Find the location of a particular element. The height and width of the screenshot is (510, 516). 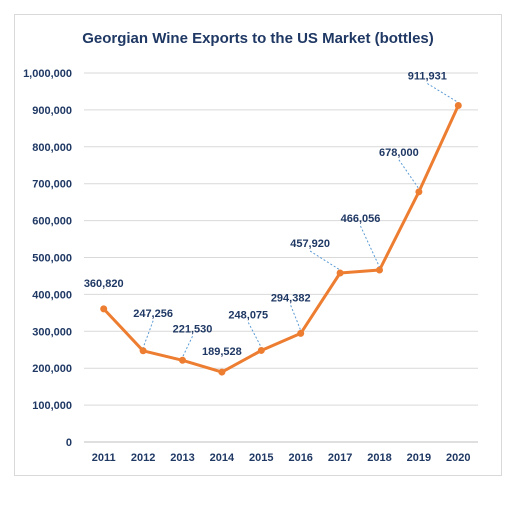

x-tick-label: 2017 is located at coordinates (340, 458).